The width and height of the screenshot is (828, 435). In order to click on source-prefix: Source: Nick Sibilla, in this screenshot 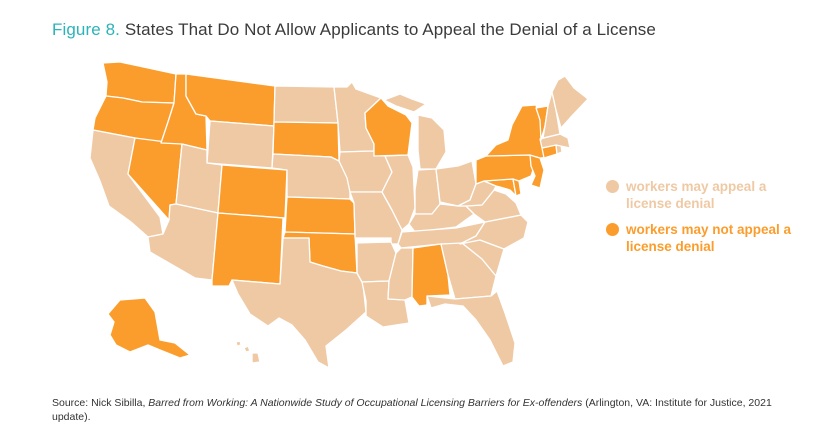, I will do `click(100, 403)`.